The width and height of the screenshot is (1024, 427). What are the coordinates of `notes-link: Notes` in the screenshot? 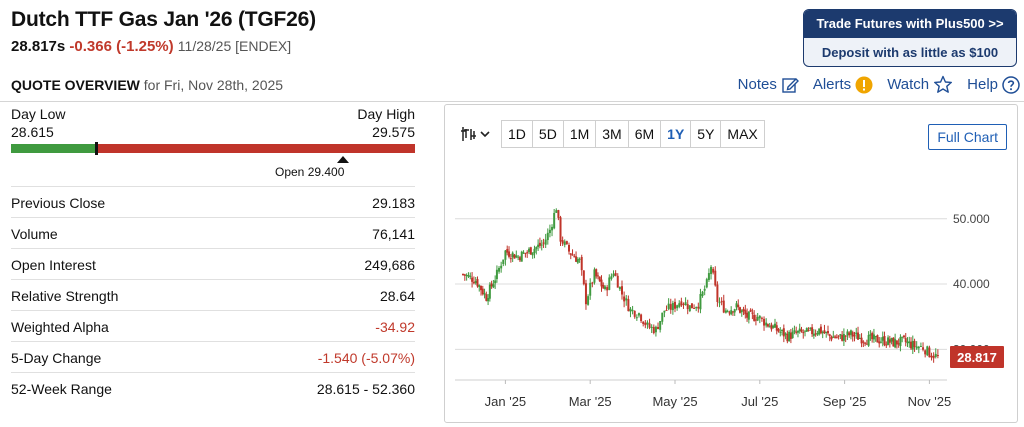 It's located at (768, 85).